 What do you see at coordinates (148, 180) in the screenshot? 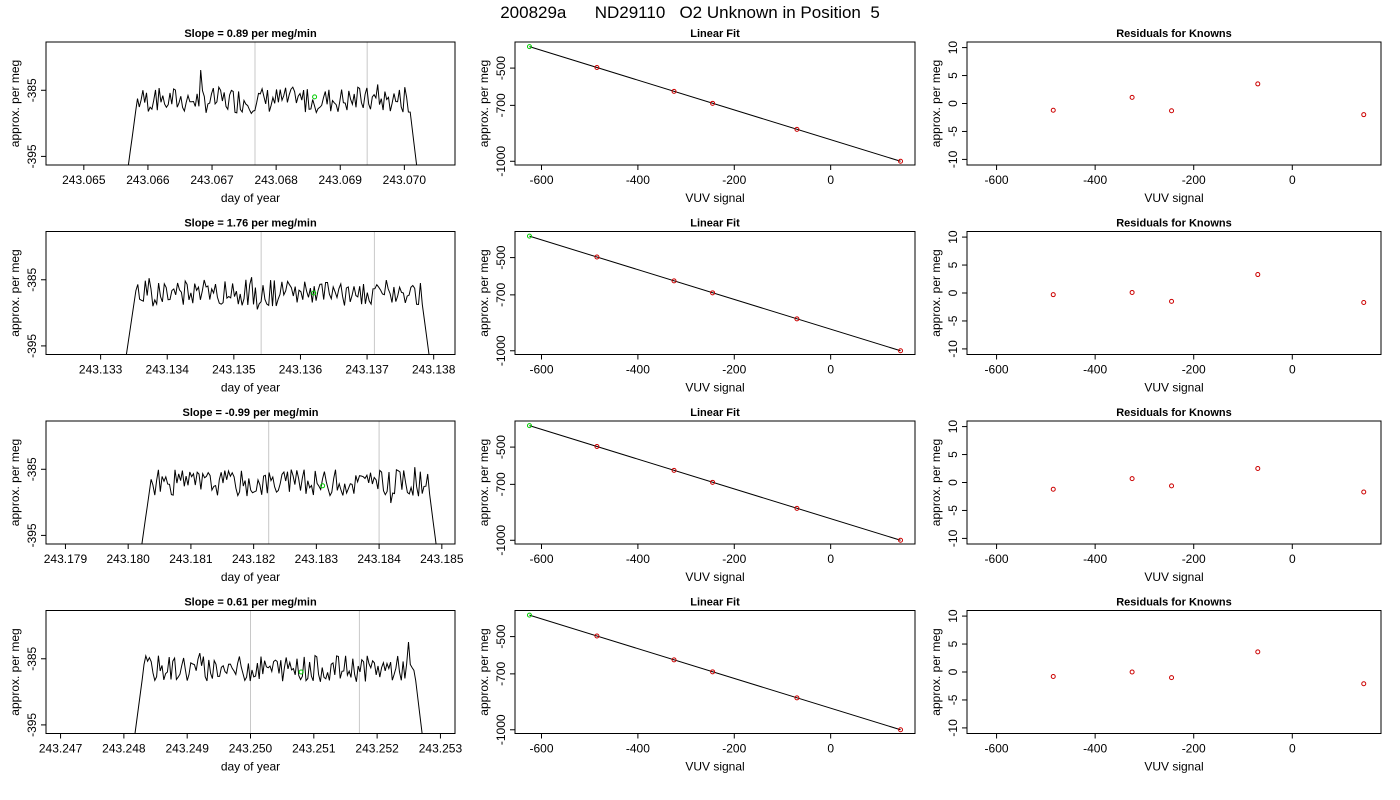
I see `x-tick-label: 243.066` at bounding box center [148, 180].